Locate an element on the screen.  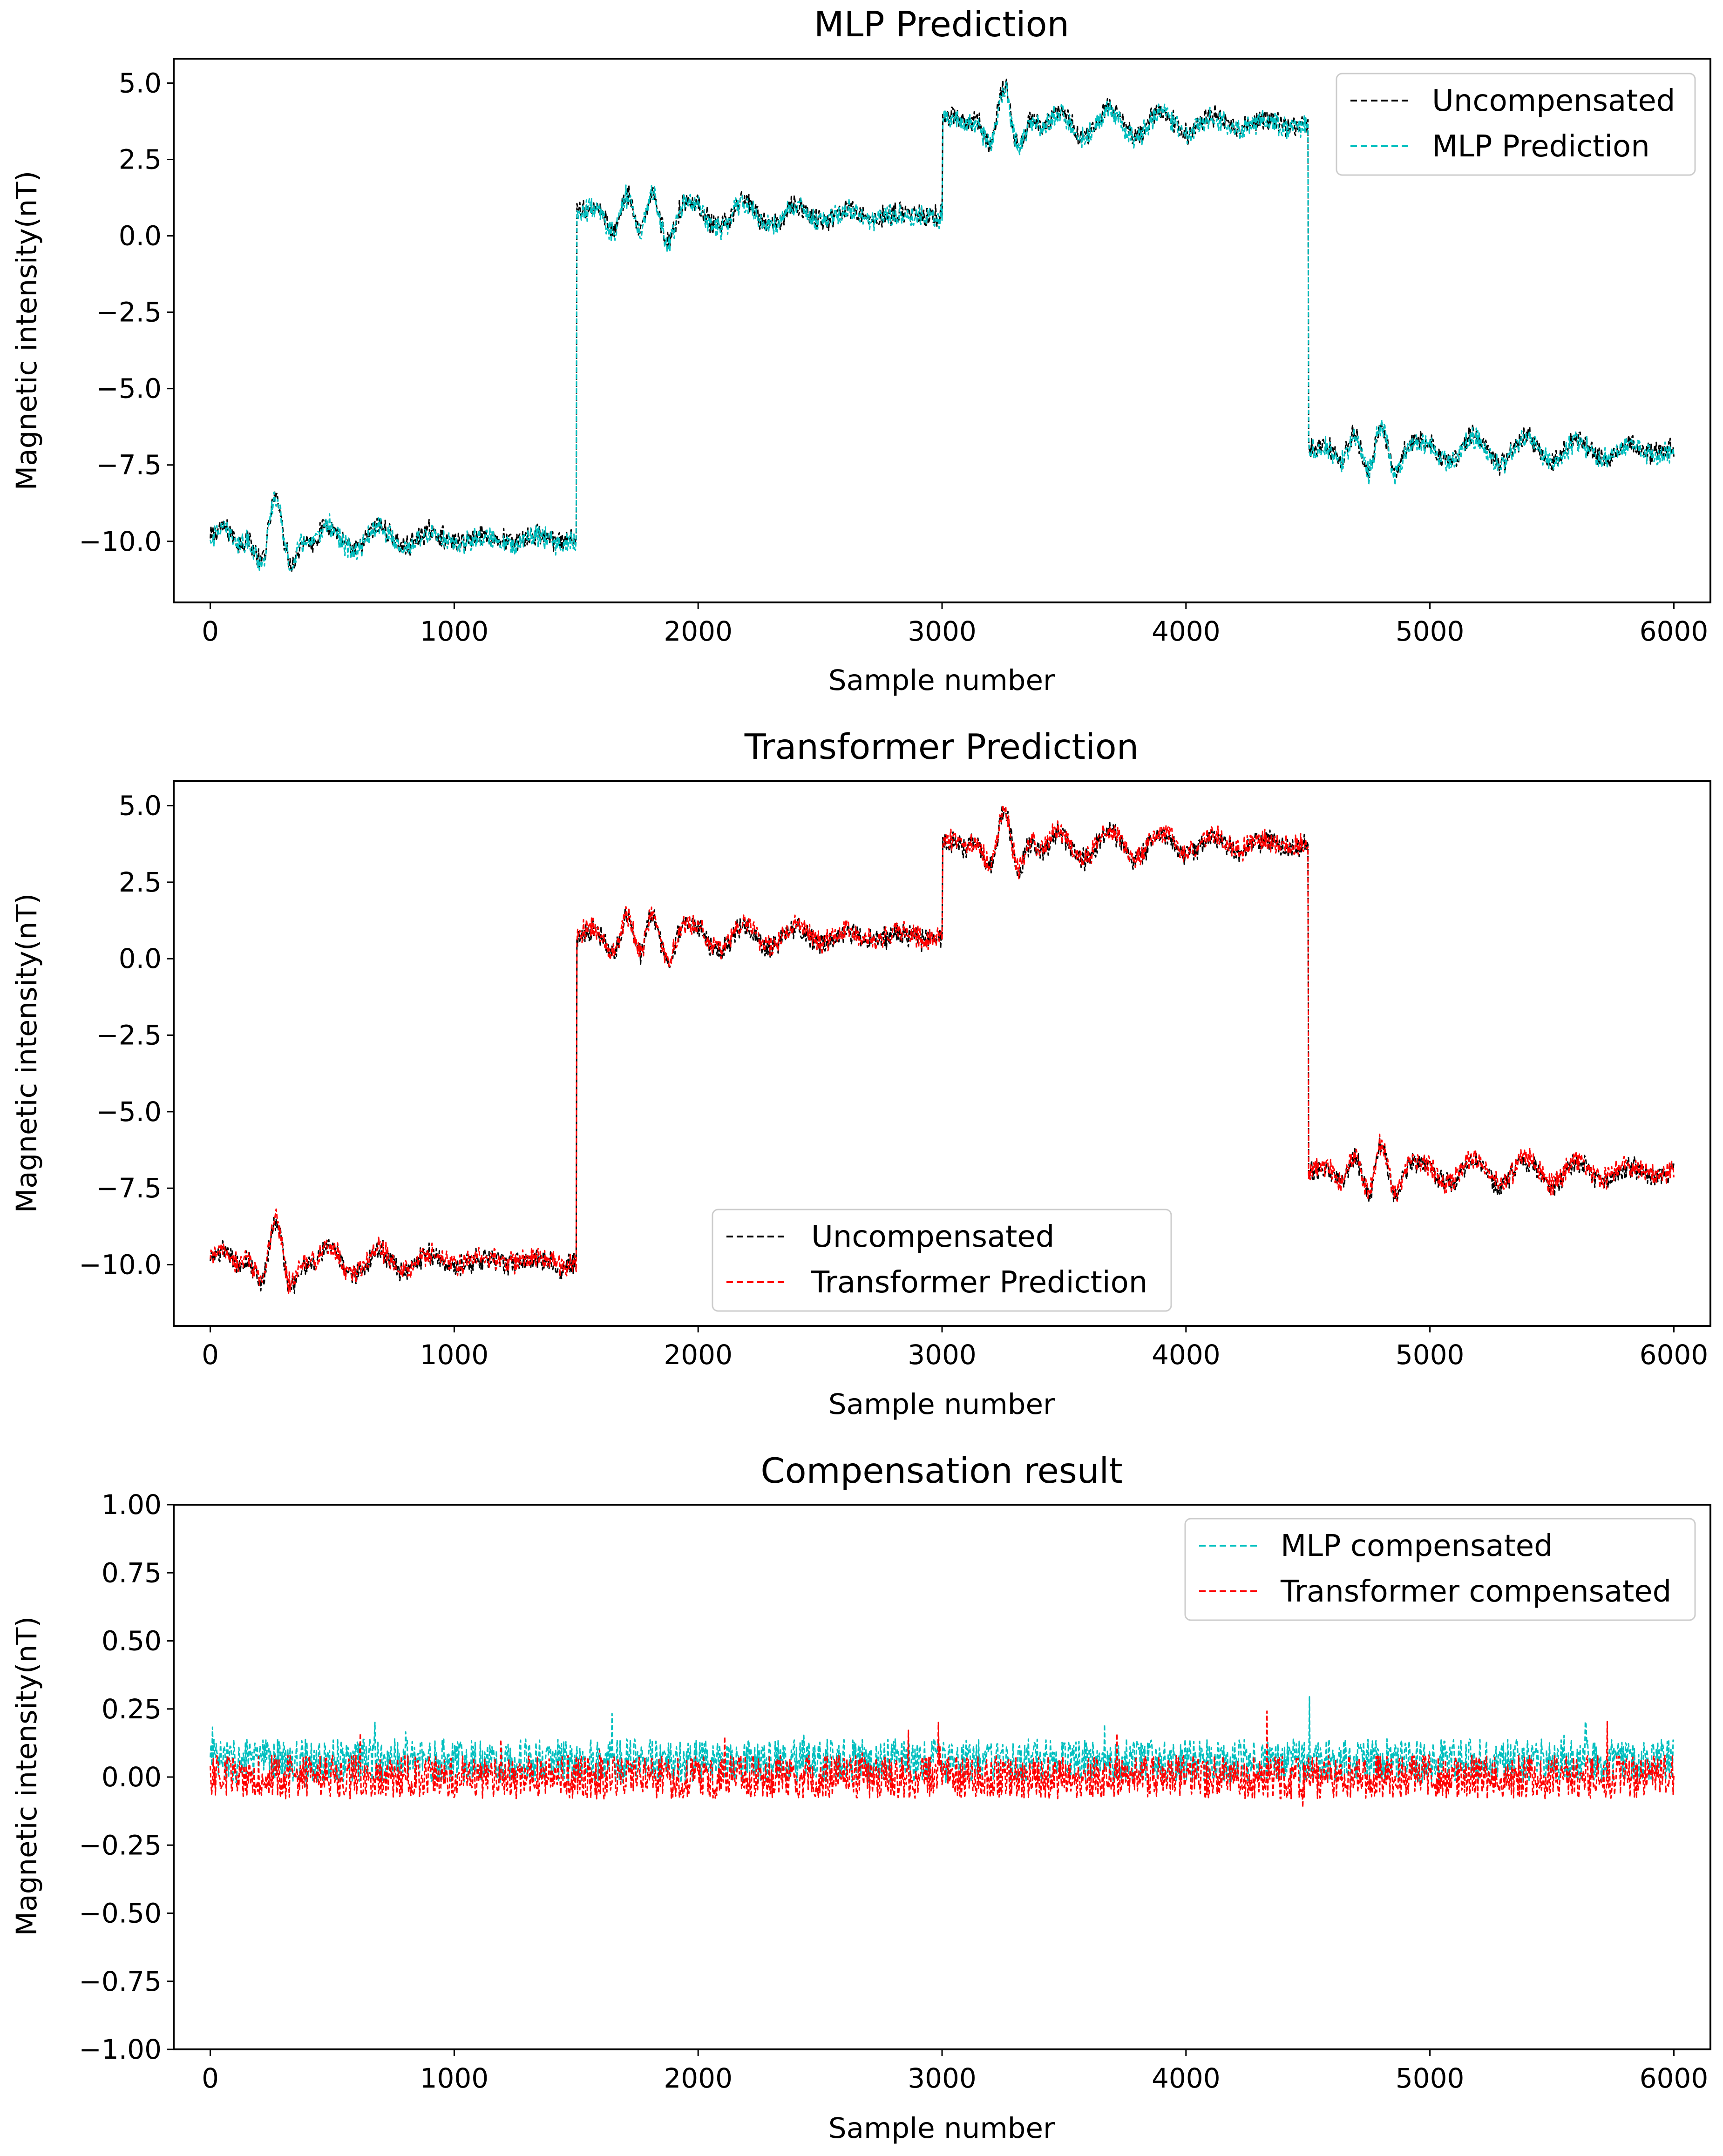
series-line-transformer-compensated is located at coordinates (942, 1759).